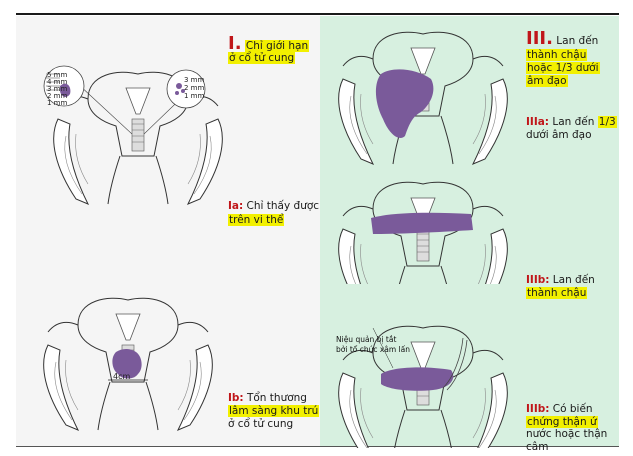 This screenshot has height=456, width=633. Describe the element at coordinates (317, 14) in the screenshot. I see `top-rule` at that location.